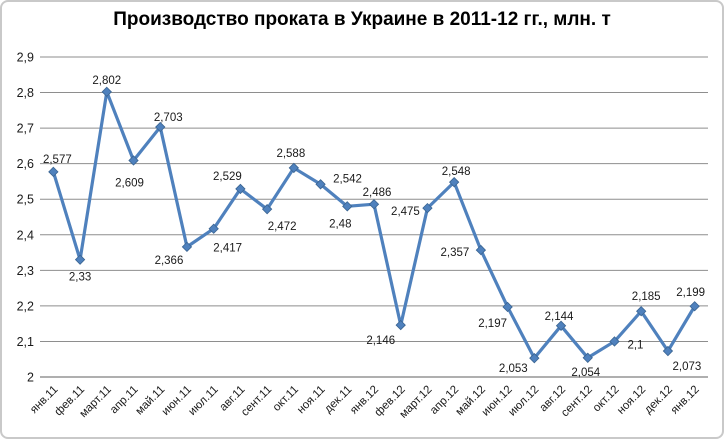 The image size is (724, 439). What do you see at coordinates (311, 400) in the screenshot?
I see `x-tick-label: ноя.11` at bounding box center [311, 400].